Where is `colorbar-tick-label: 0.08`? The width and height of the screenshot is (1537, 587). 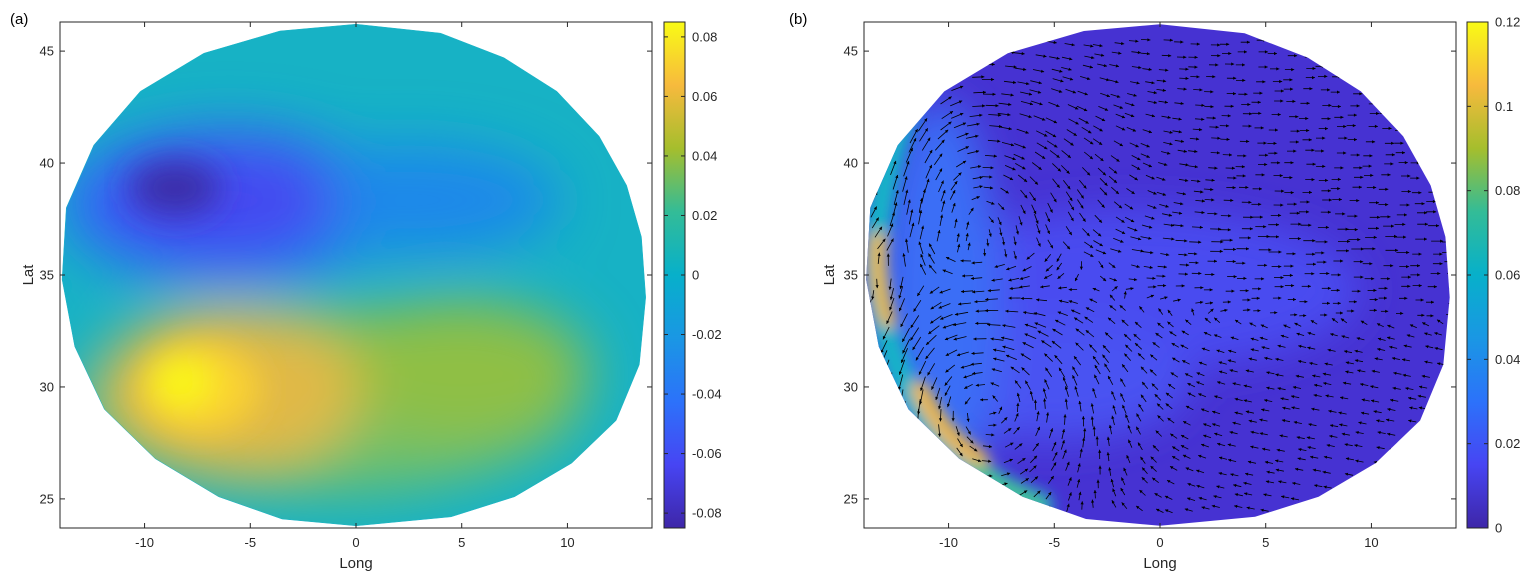 colorbar-tick-label: 0.08 is located at coordinates (704, 36).